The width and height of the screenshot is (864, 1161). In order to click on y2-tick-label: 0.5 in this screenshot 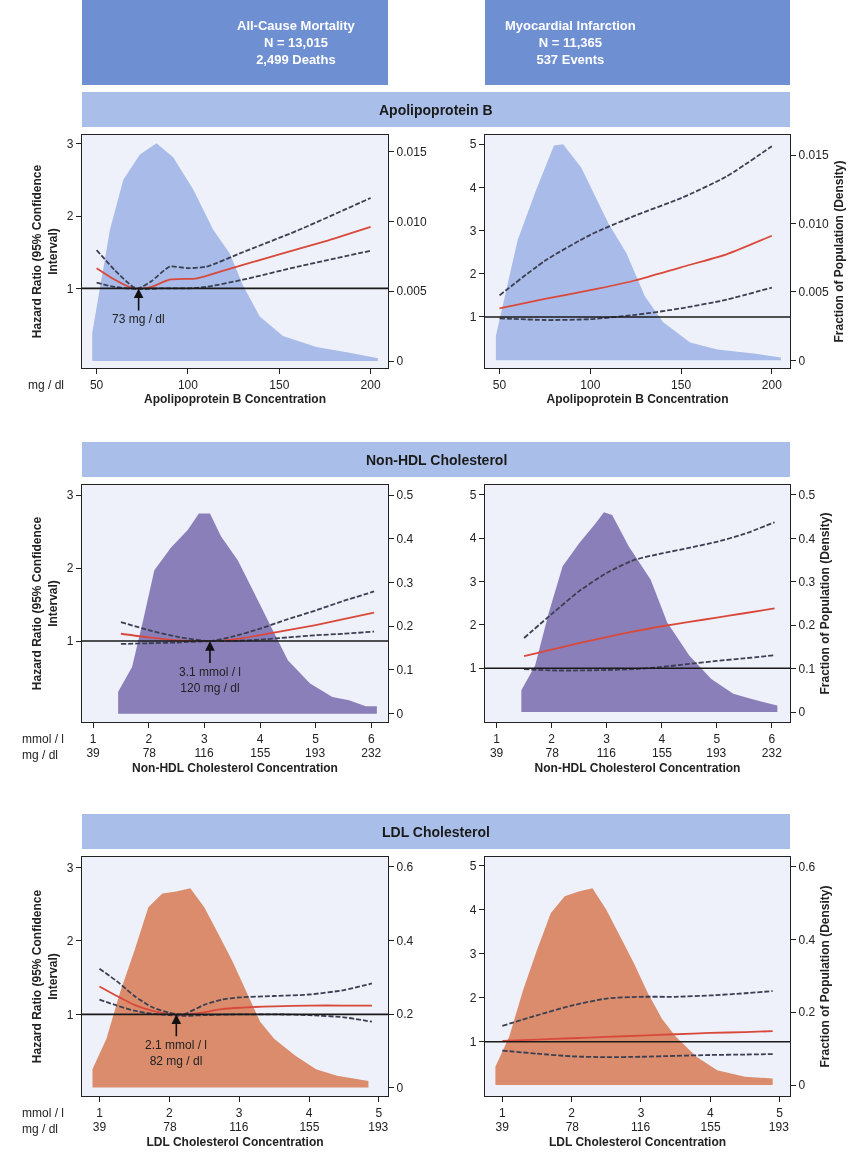, I will do `click(807, 495)`.